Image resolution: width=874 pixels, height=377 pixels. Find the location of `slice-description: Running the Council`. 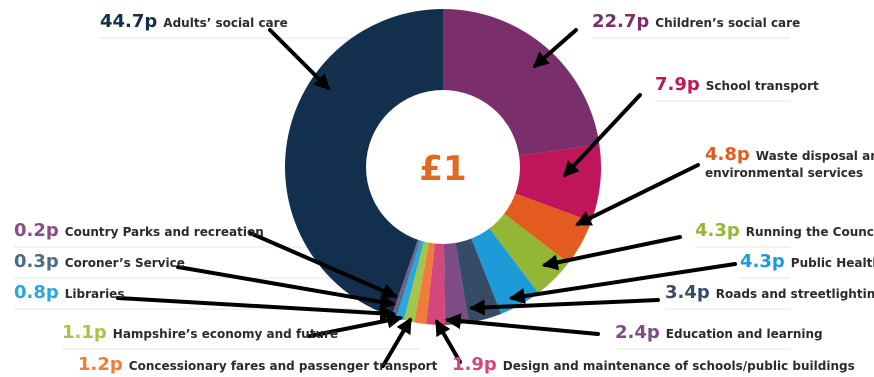

slice-description: Running the Council is located at coordinates (810, 232).